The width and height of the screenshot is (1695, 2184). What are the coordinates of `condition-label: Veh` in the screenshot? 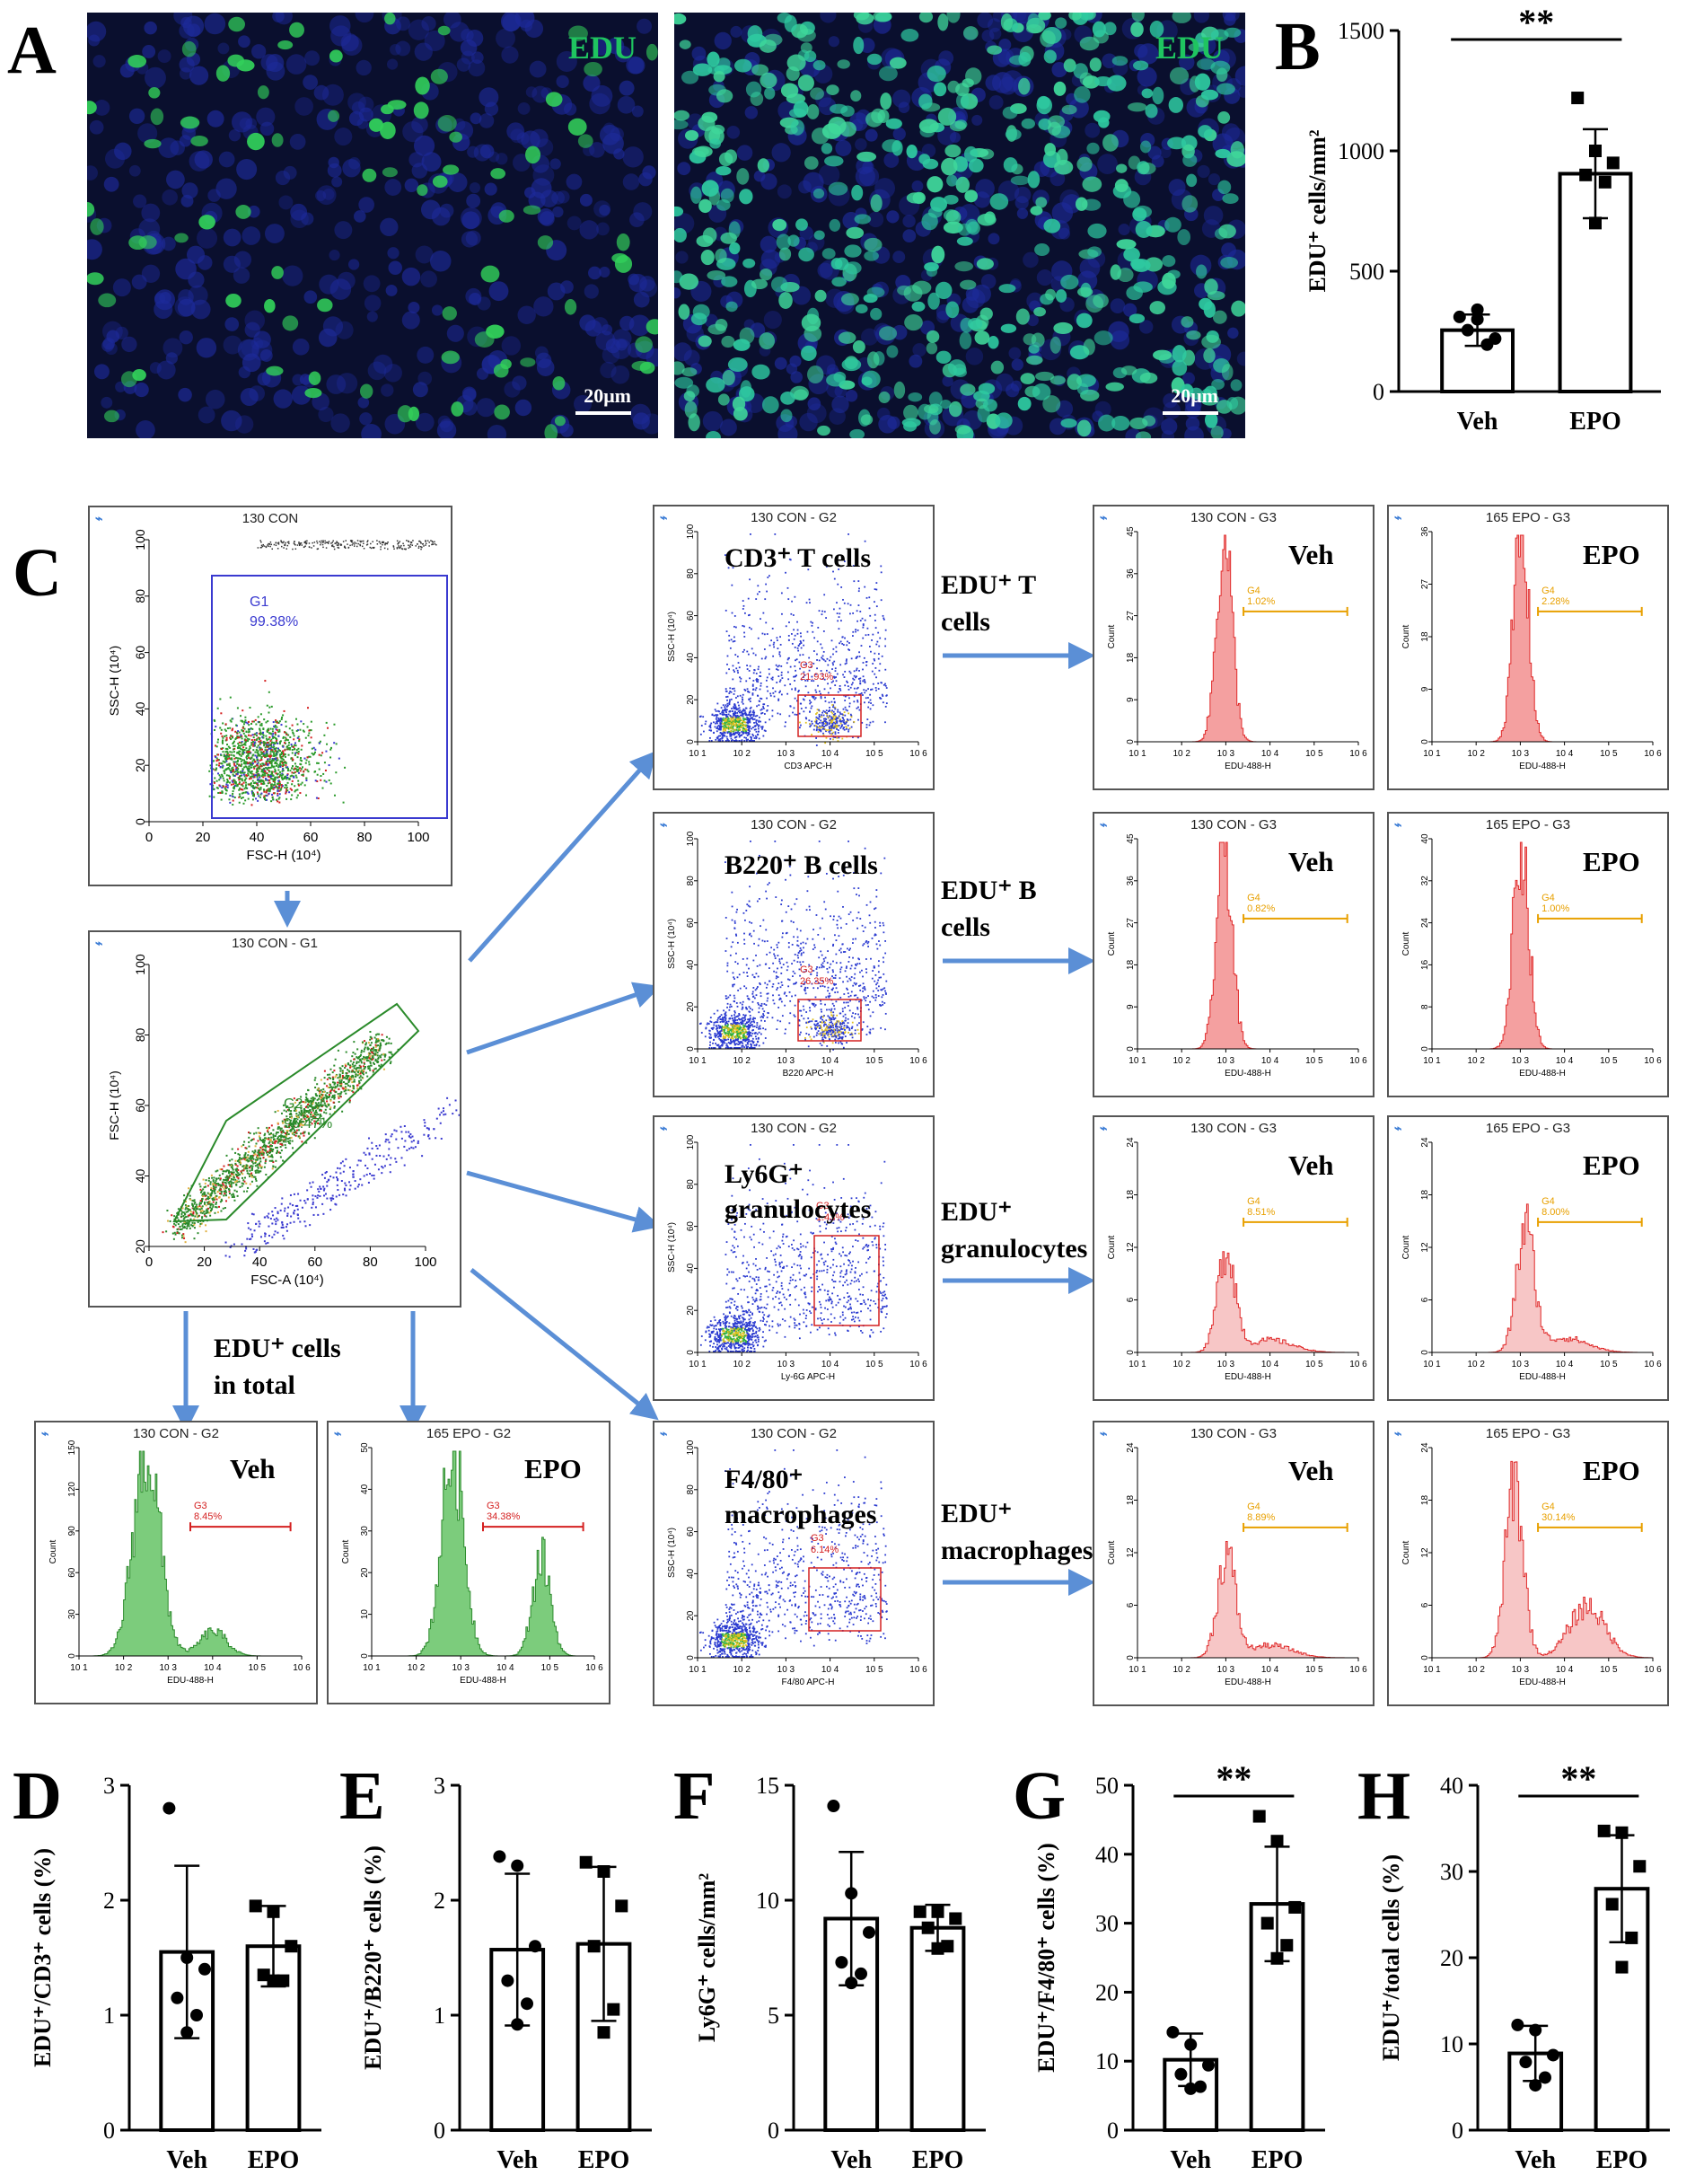 It's located at (253, 1468).